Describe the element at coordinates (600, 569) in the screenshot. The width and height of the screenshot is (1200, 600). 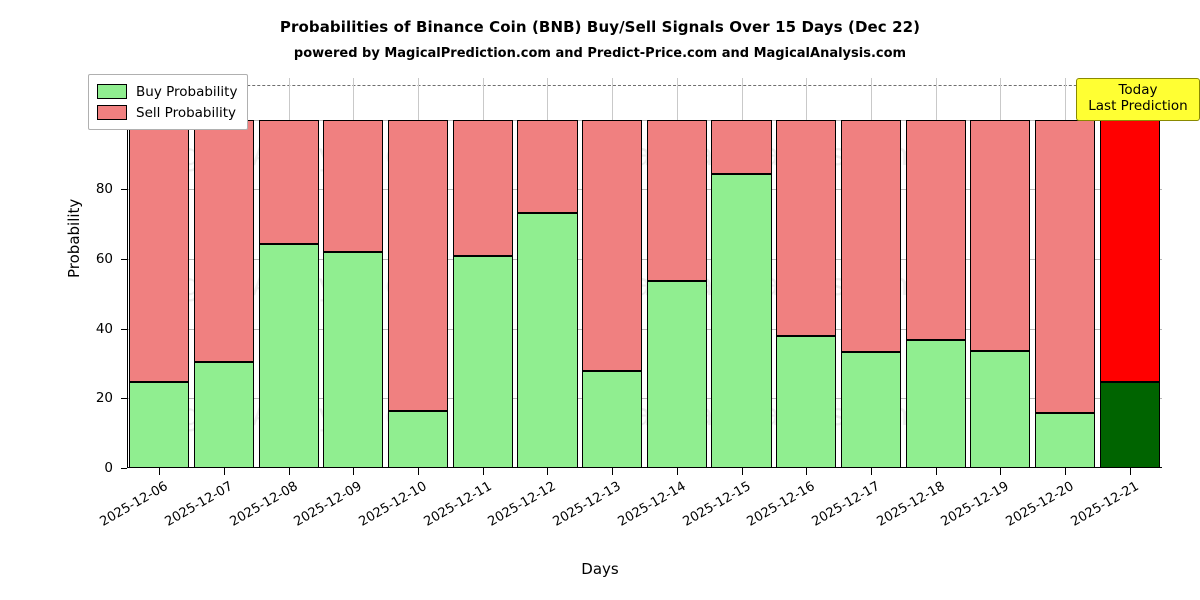
I see `x-axis-label: Days` at that location.